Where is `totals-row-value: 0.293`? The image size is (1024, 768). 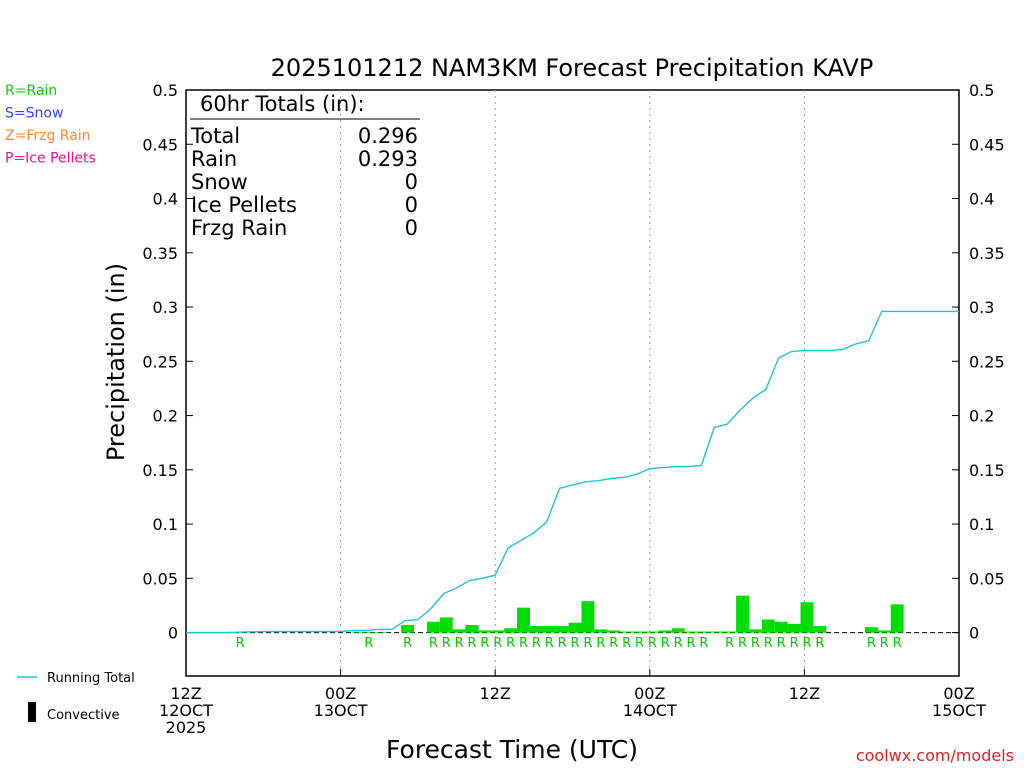 totals-row-value: 0.293 is located at coordinates (388, 159).